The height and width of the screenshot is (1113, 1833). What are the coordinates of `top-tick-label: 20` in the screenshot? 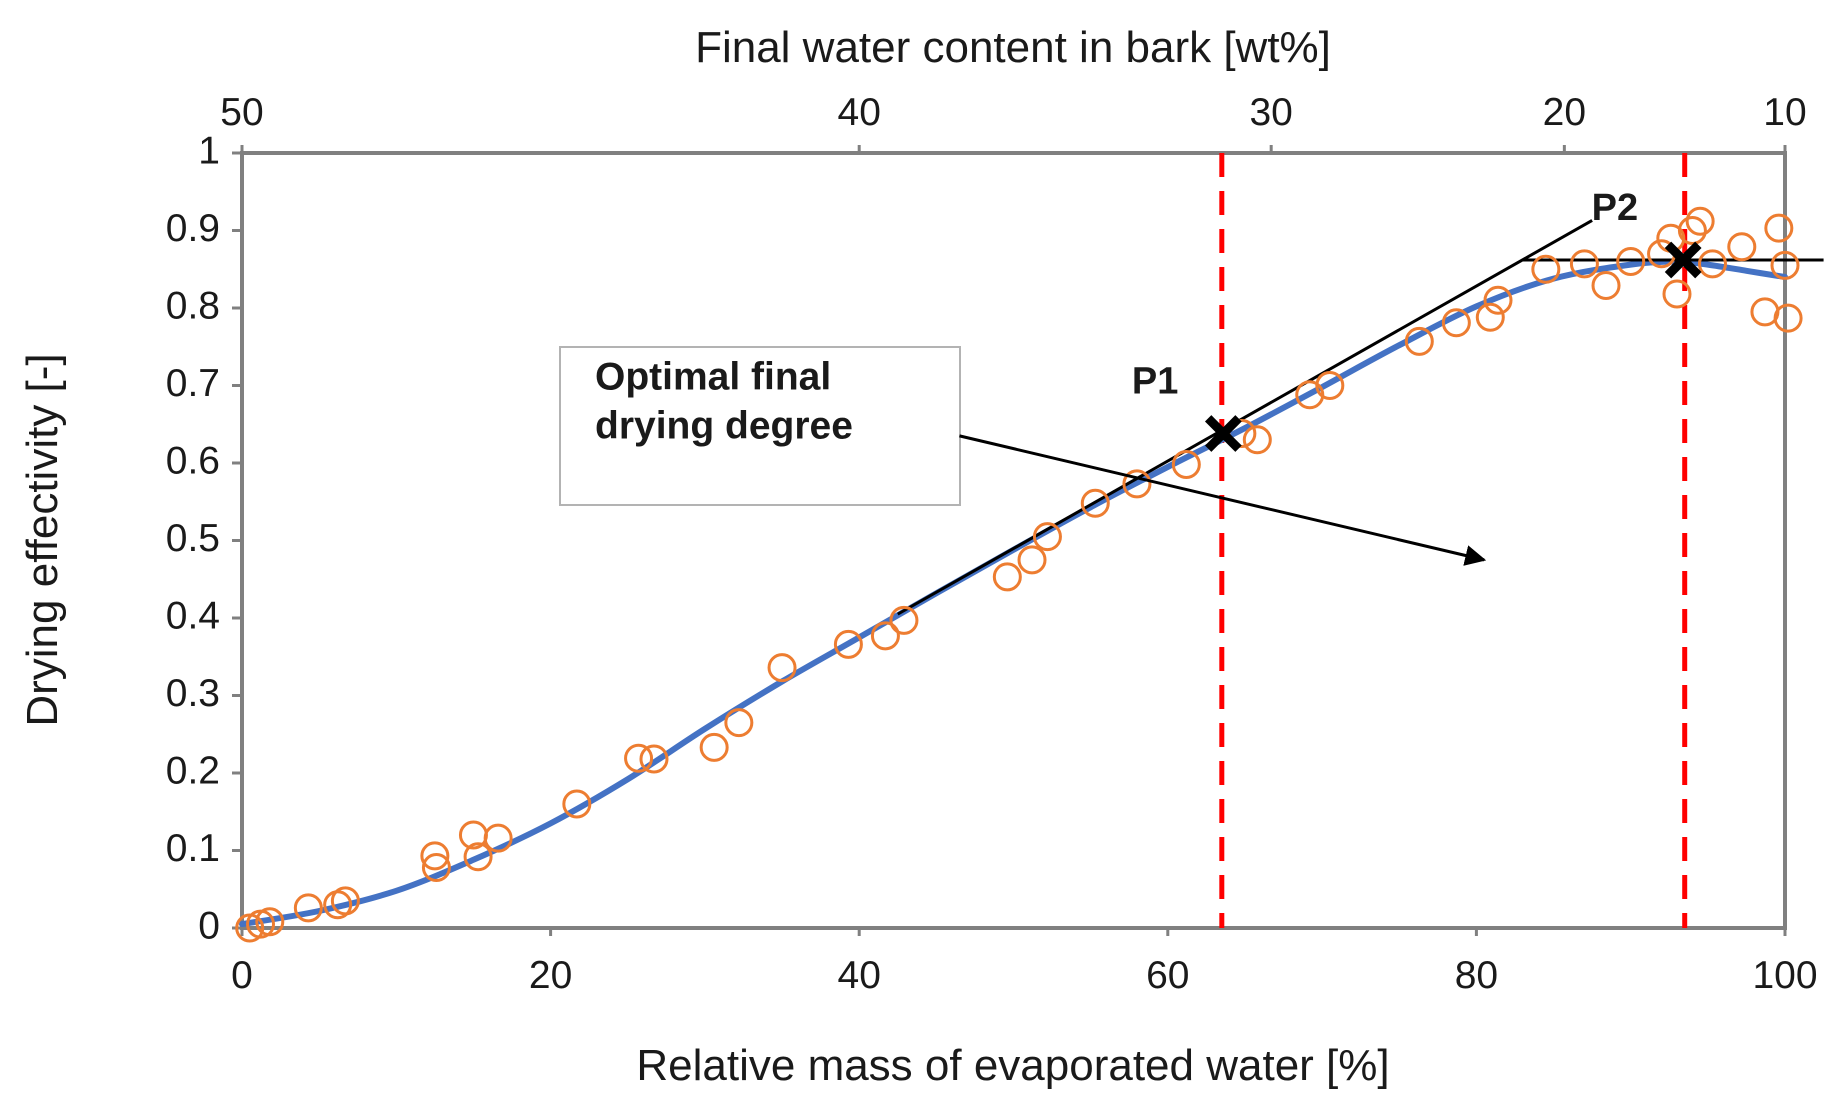 It's located at (1564, 112).